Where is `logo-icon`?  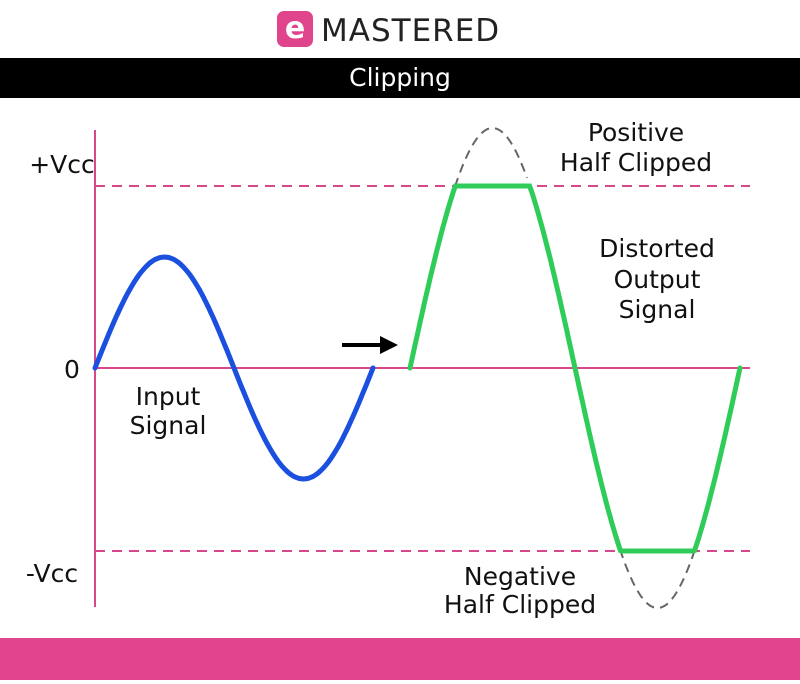
logo-icon is located at coordinates (295, 29).